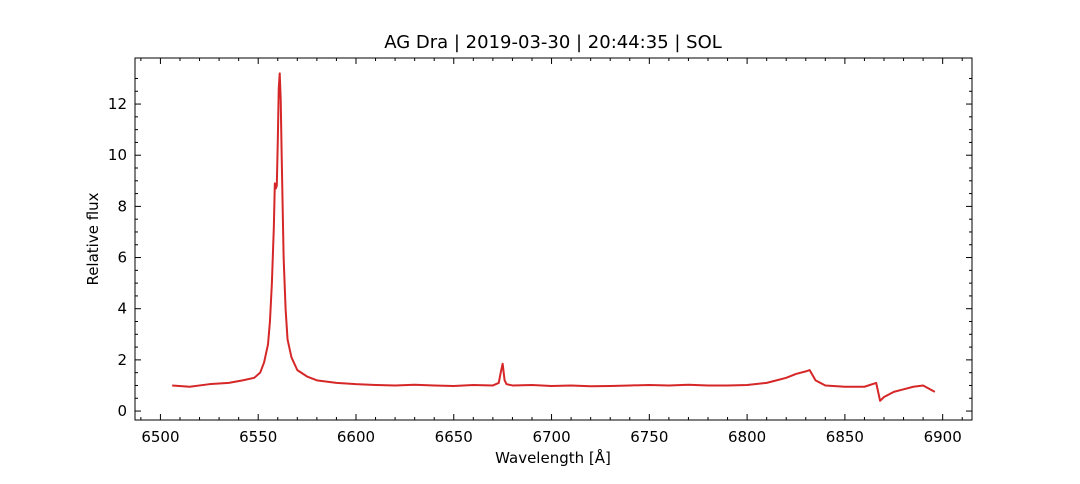 This screenshot has width=1080, height=484. What do you see at coordinates (122, 309) in the screenshot?
I see `y-tick-label: 4` at bounding box center [122, 309].